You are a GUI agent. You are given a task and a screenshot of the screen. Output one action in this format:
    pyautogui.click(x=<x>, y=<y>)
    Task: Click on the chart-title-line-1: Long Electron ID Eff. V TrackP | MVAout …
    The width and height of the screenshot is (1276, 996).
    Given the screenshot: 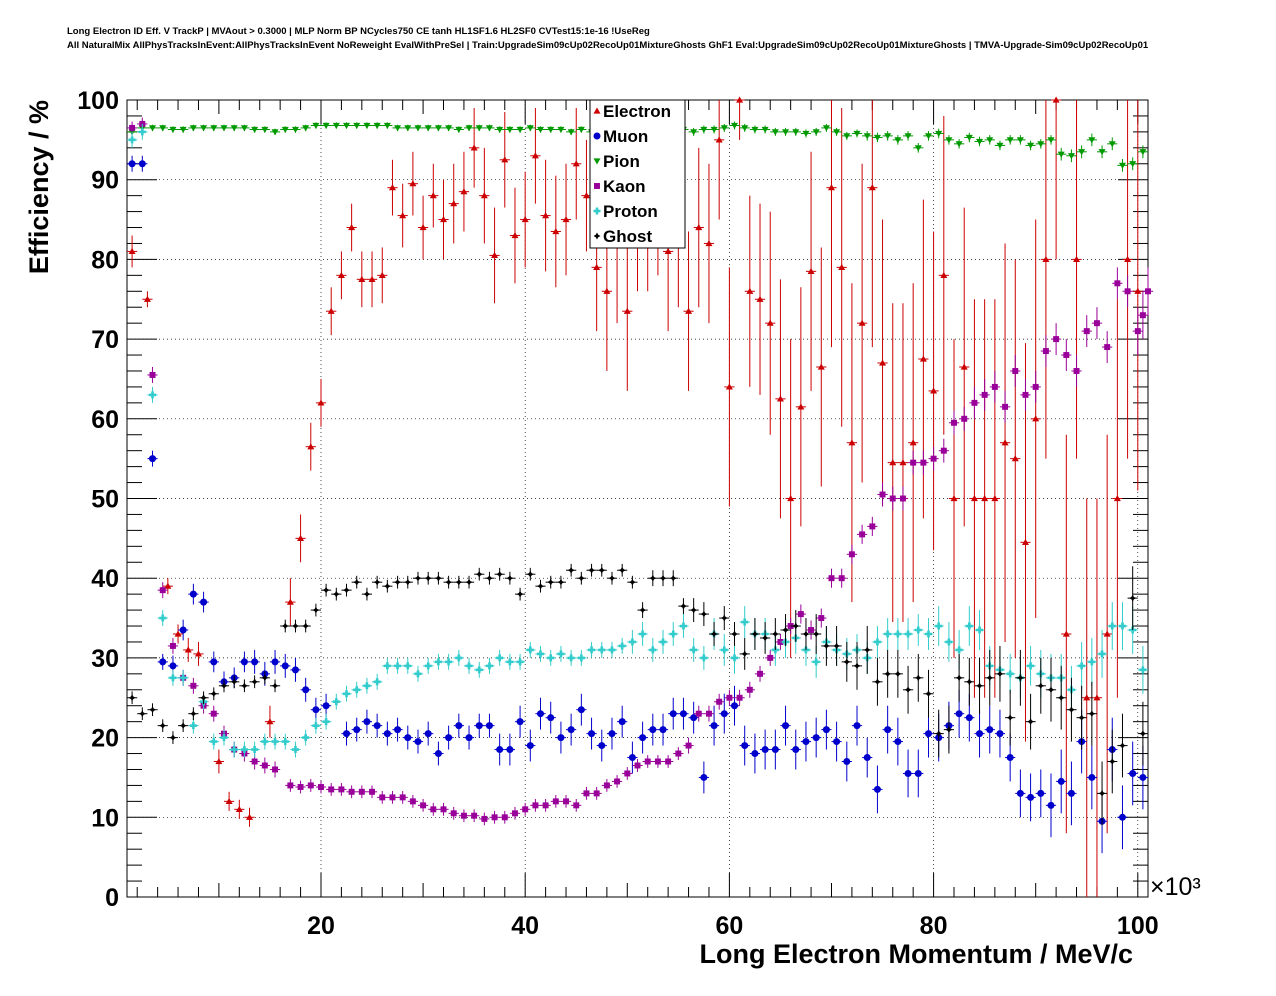 What is the action you would take?
    pyautogui.click(x=358, y=31)
    